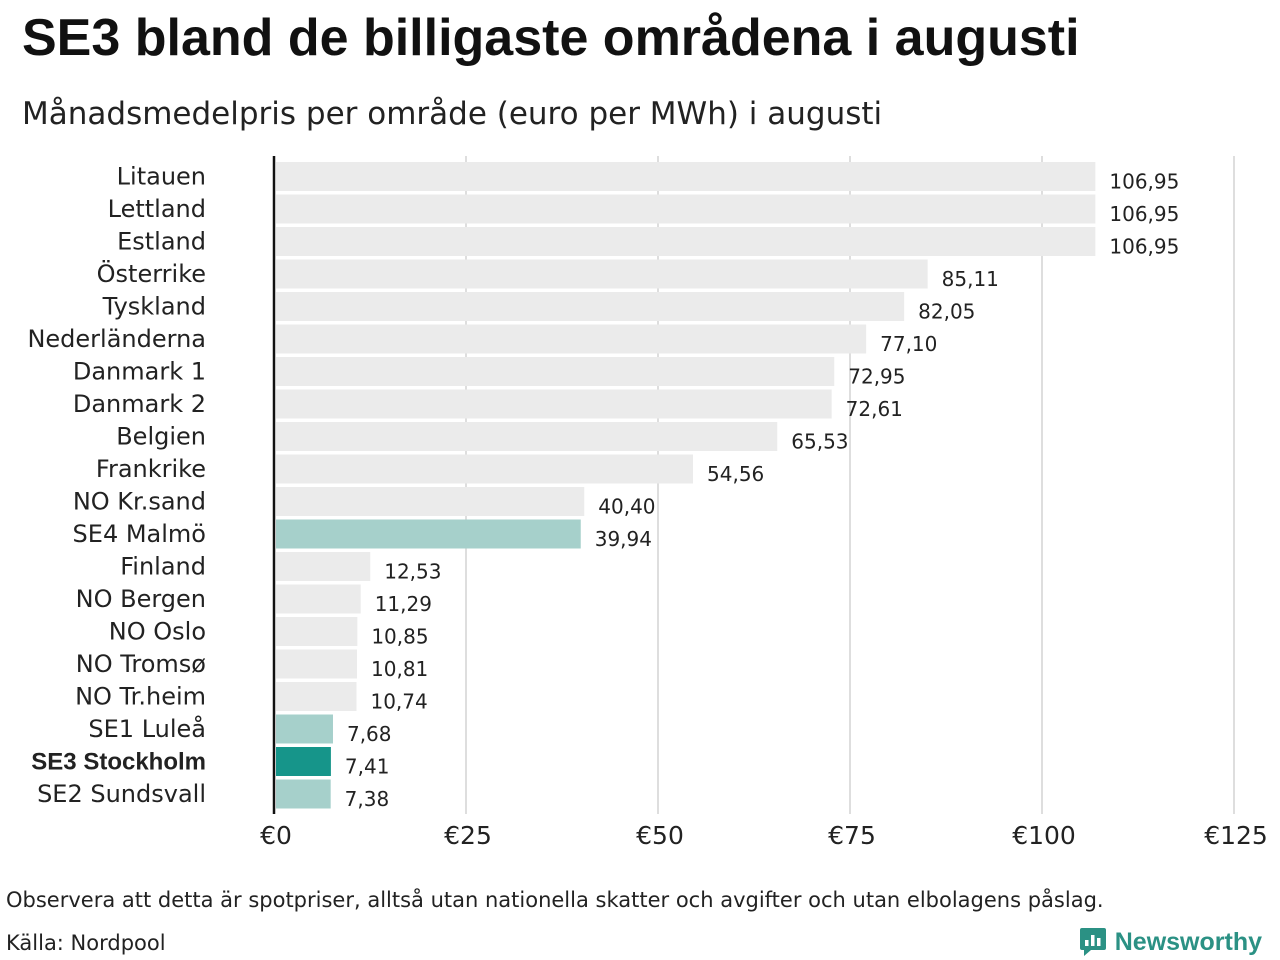  I want to click on category-label: NO Tromsø, so click(141, 664).